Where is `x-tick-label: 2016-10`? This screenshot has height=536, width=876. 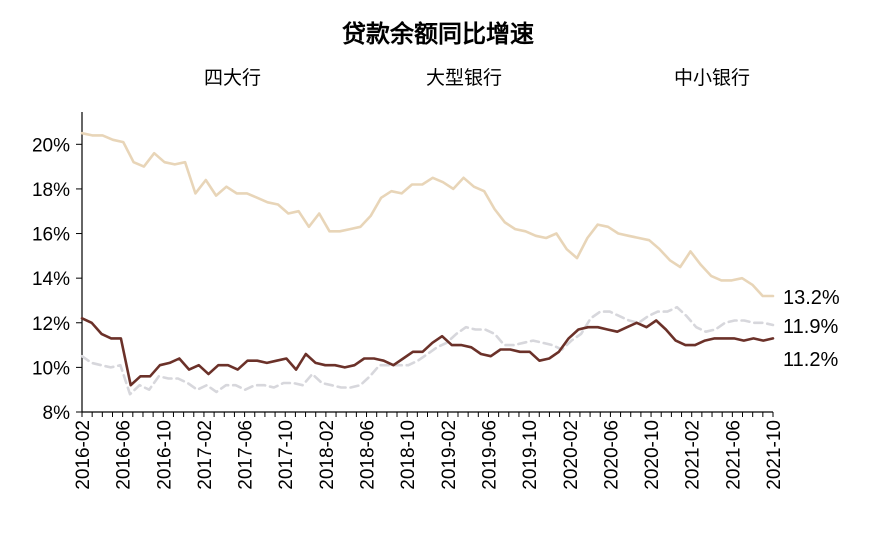 x-tick-label: 2016-10 is located at coordinates (164, 455).